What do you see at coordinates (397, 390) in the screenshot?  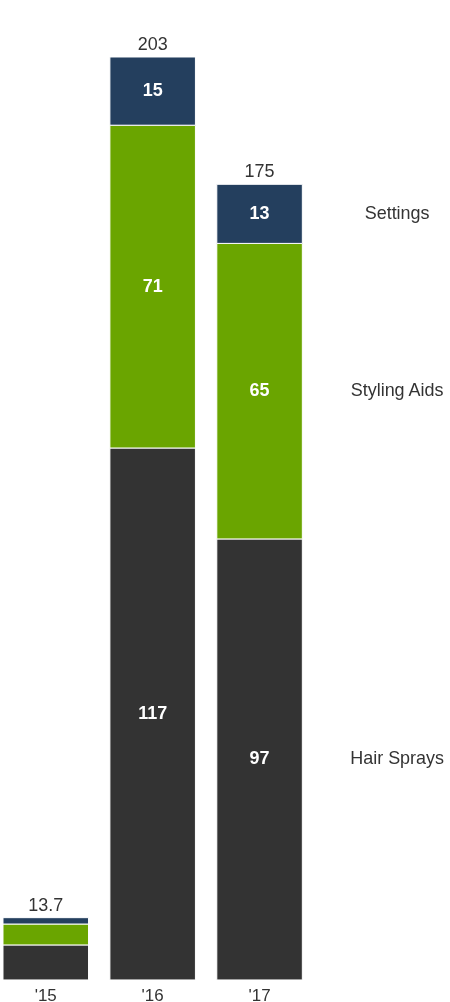 I see `text: Styling Aids` at bounding box center [397, 390].